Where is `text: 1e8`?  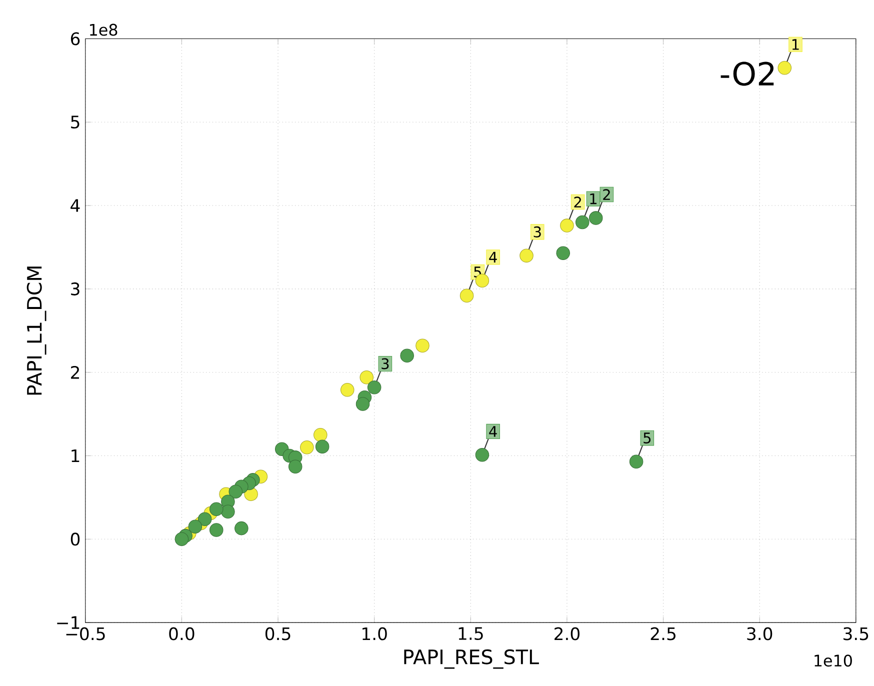
text: 1e8 is located at coordinates (104, 30).